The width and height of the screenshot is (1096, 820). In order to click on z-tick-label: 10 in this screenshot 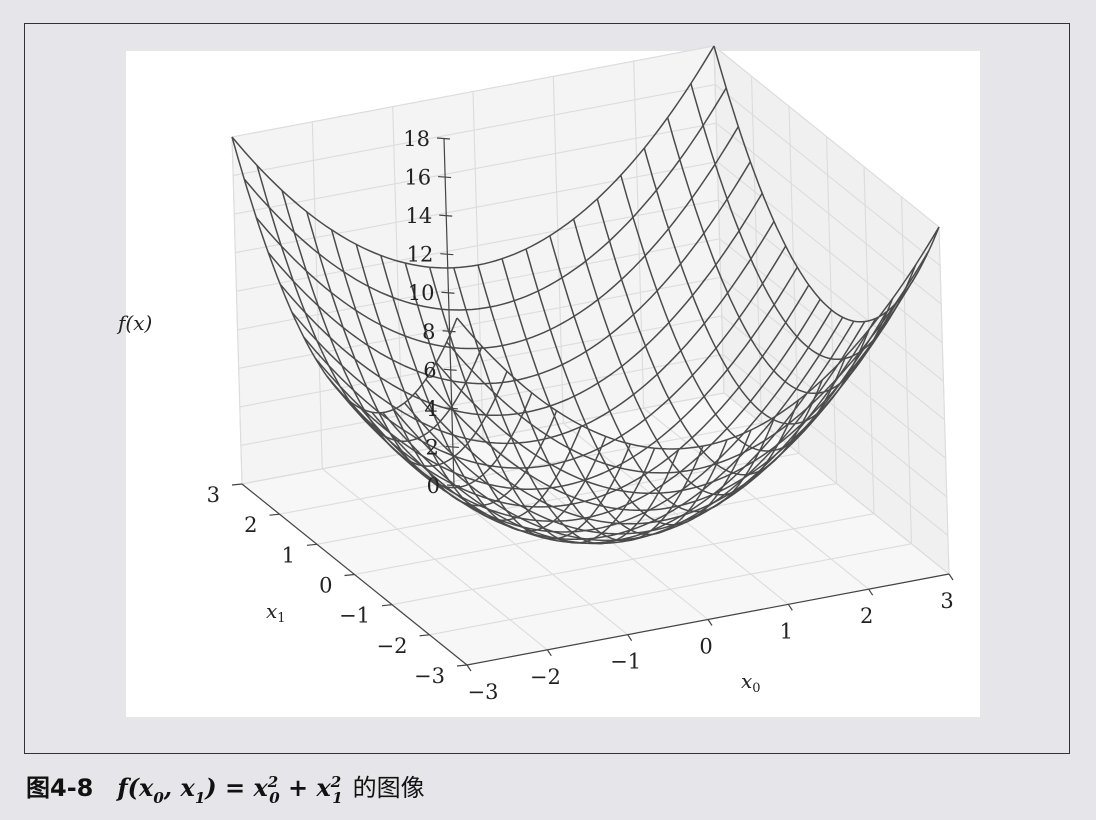, I will do `click(421, 293)`.